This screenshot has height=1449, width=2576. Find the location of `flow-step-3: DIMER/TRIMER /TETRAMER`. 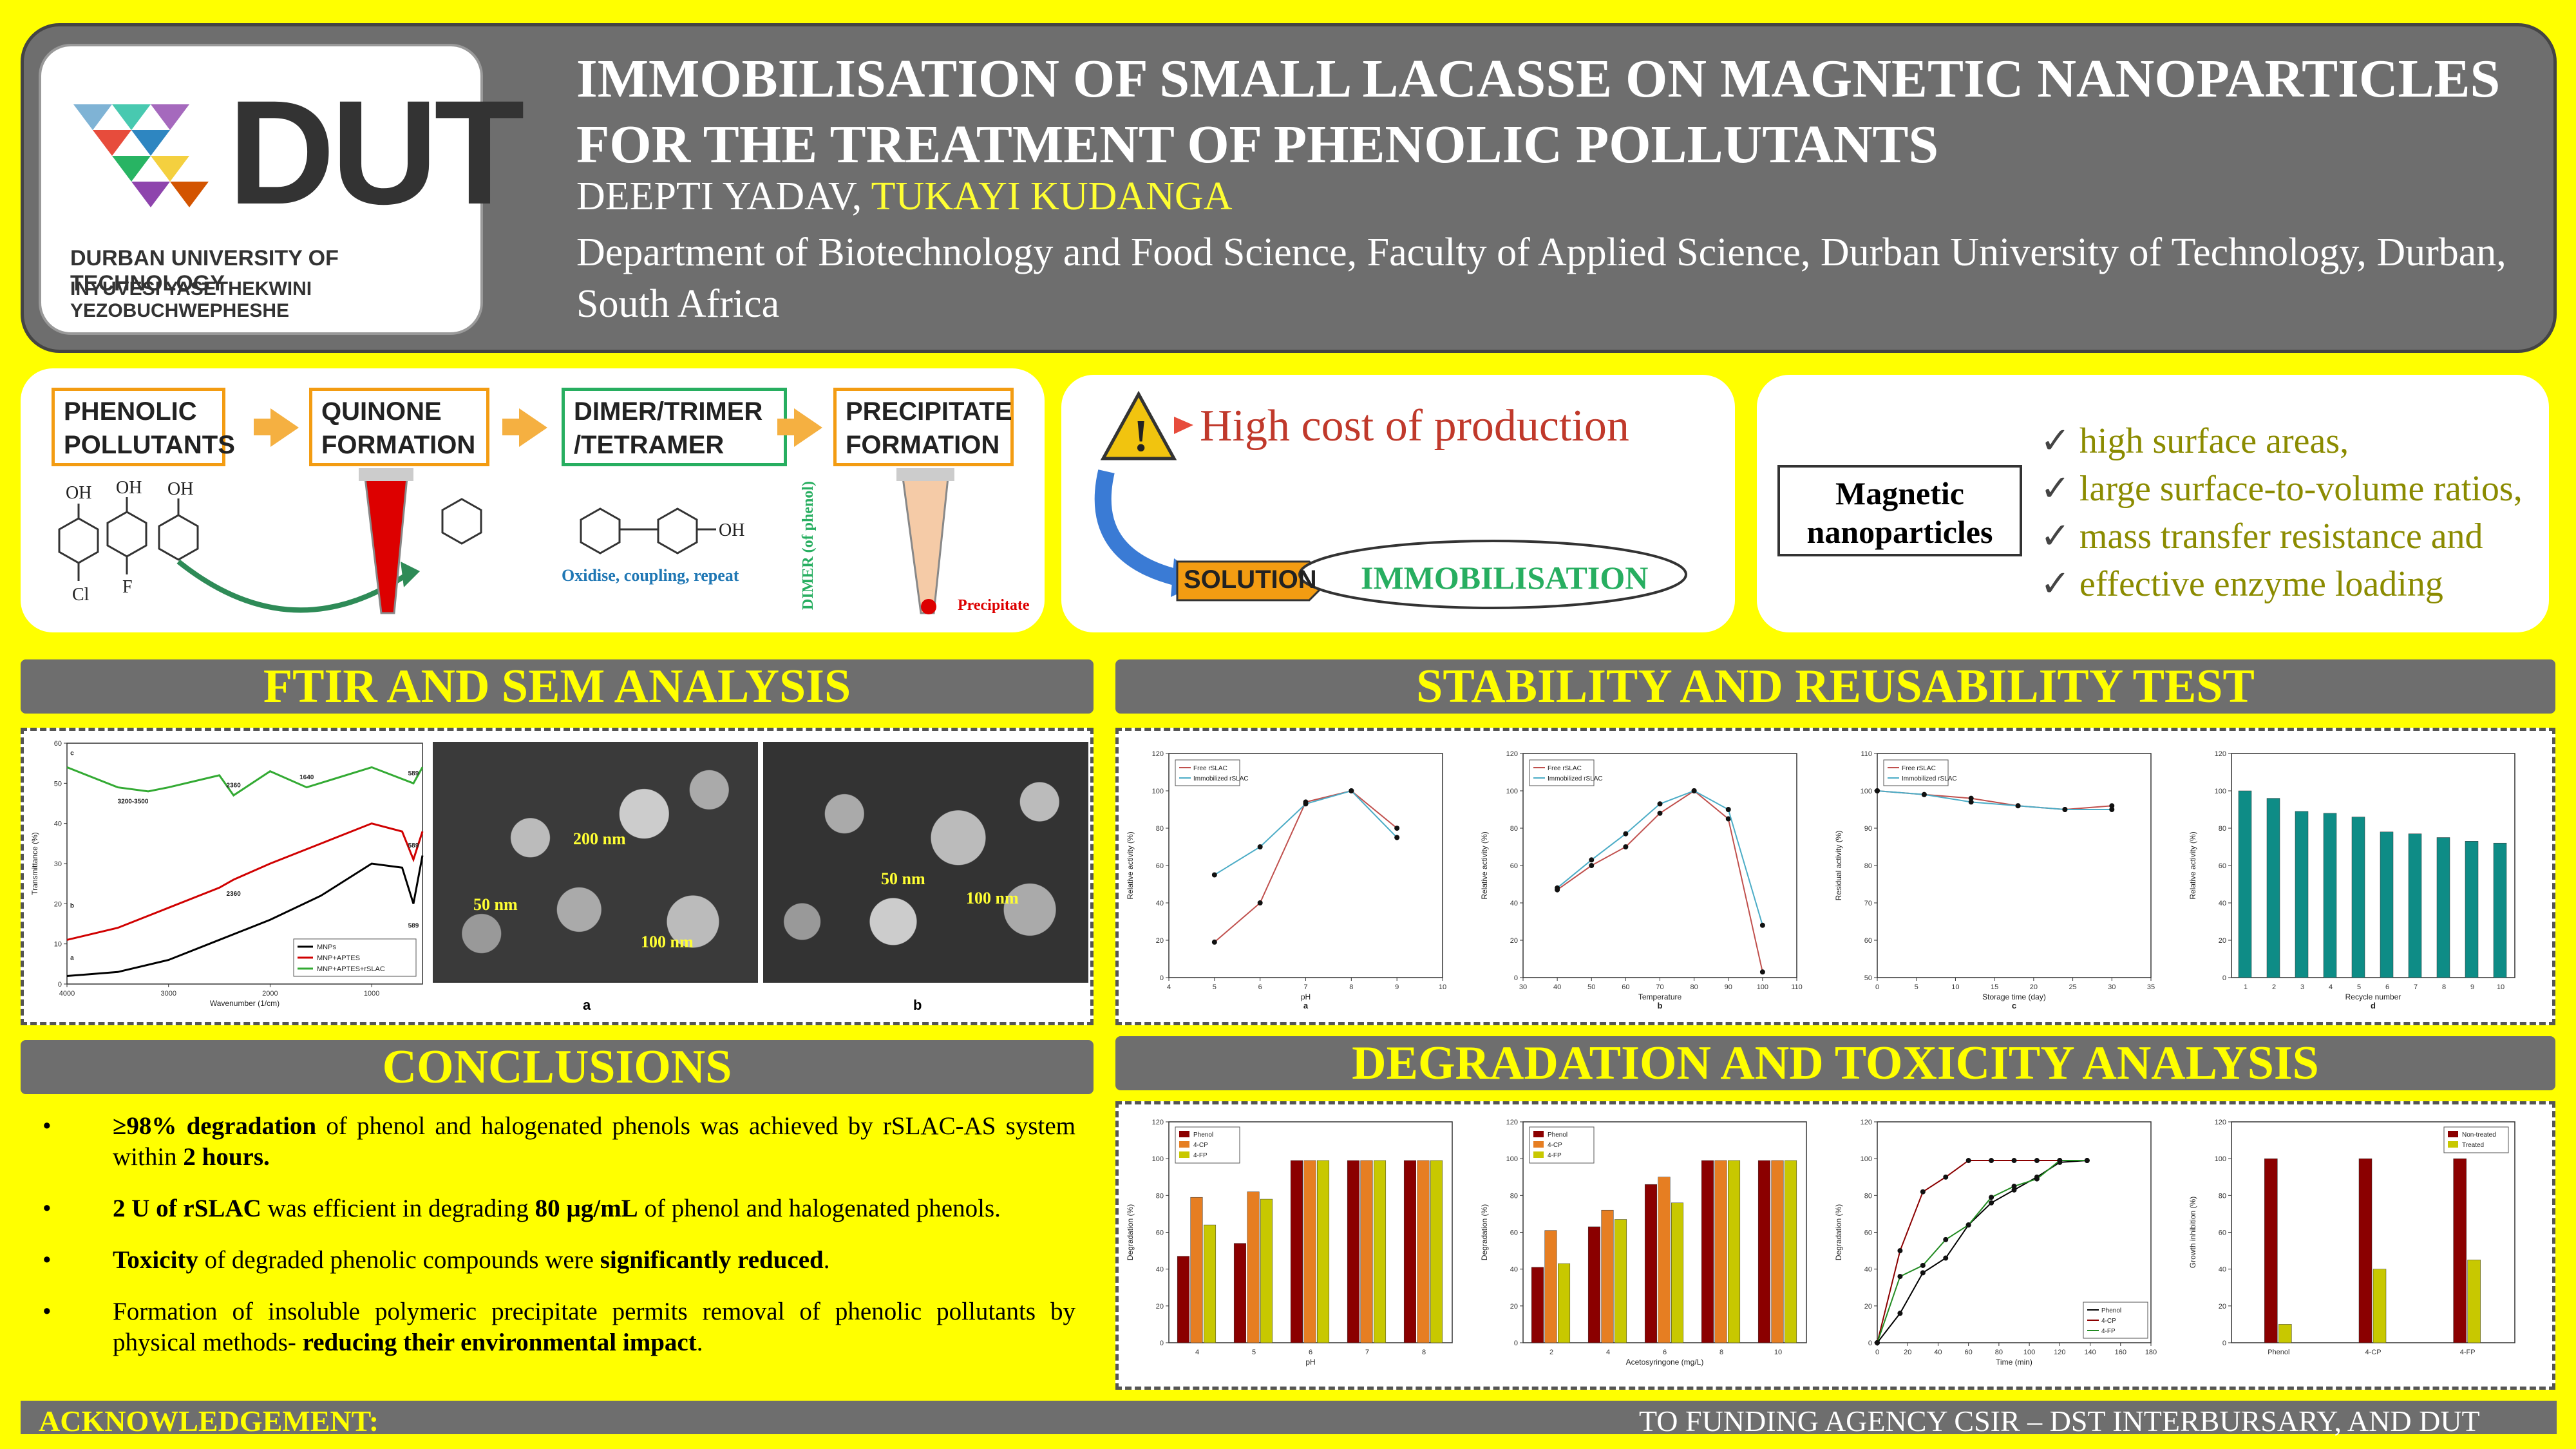

flow-step-3: DIMER/TRIMER /TETRAMER is located at coordinates (675, 427).